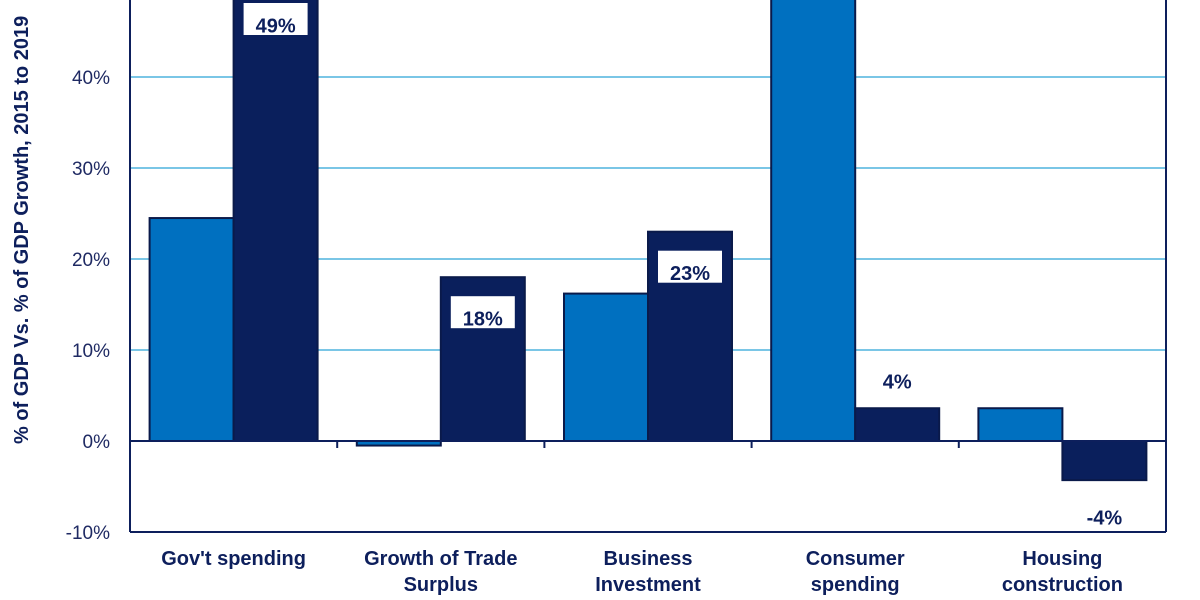 This screenshot has width=1200, height=600. I want to click on y-tick-label: 30%, so click(91, 169).